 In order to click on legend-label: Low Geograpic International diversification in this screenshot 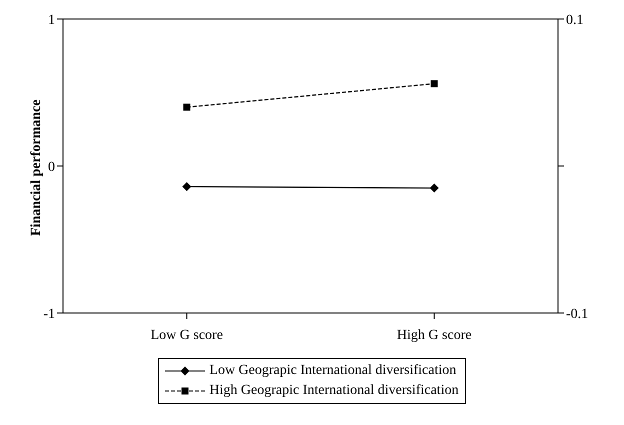, I will do `click(332, 371)`.